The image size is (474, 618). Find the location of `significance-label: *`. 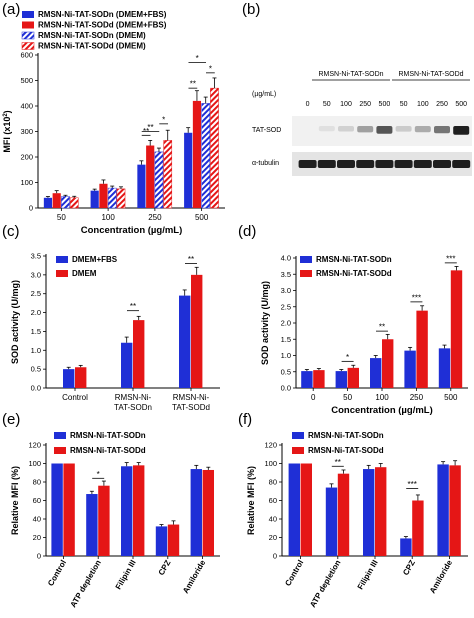

significance-label: * is located at coordinates (347, 357).